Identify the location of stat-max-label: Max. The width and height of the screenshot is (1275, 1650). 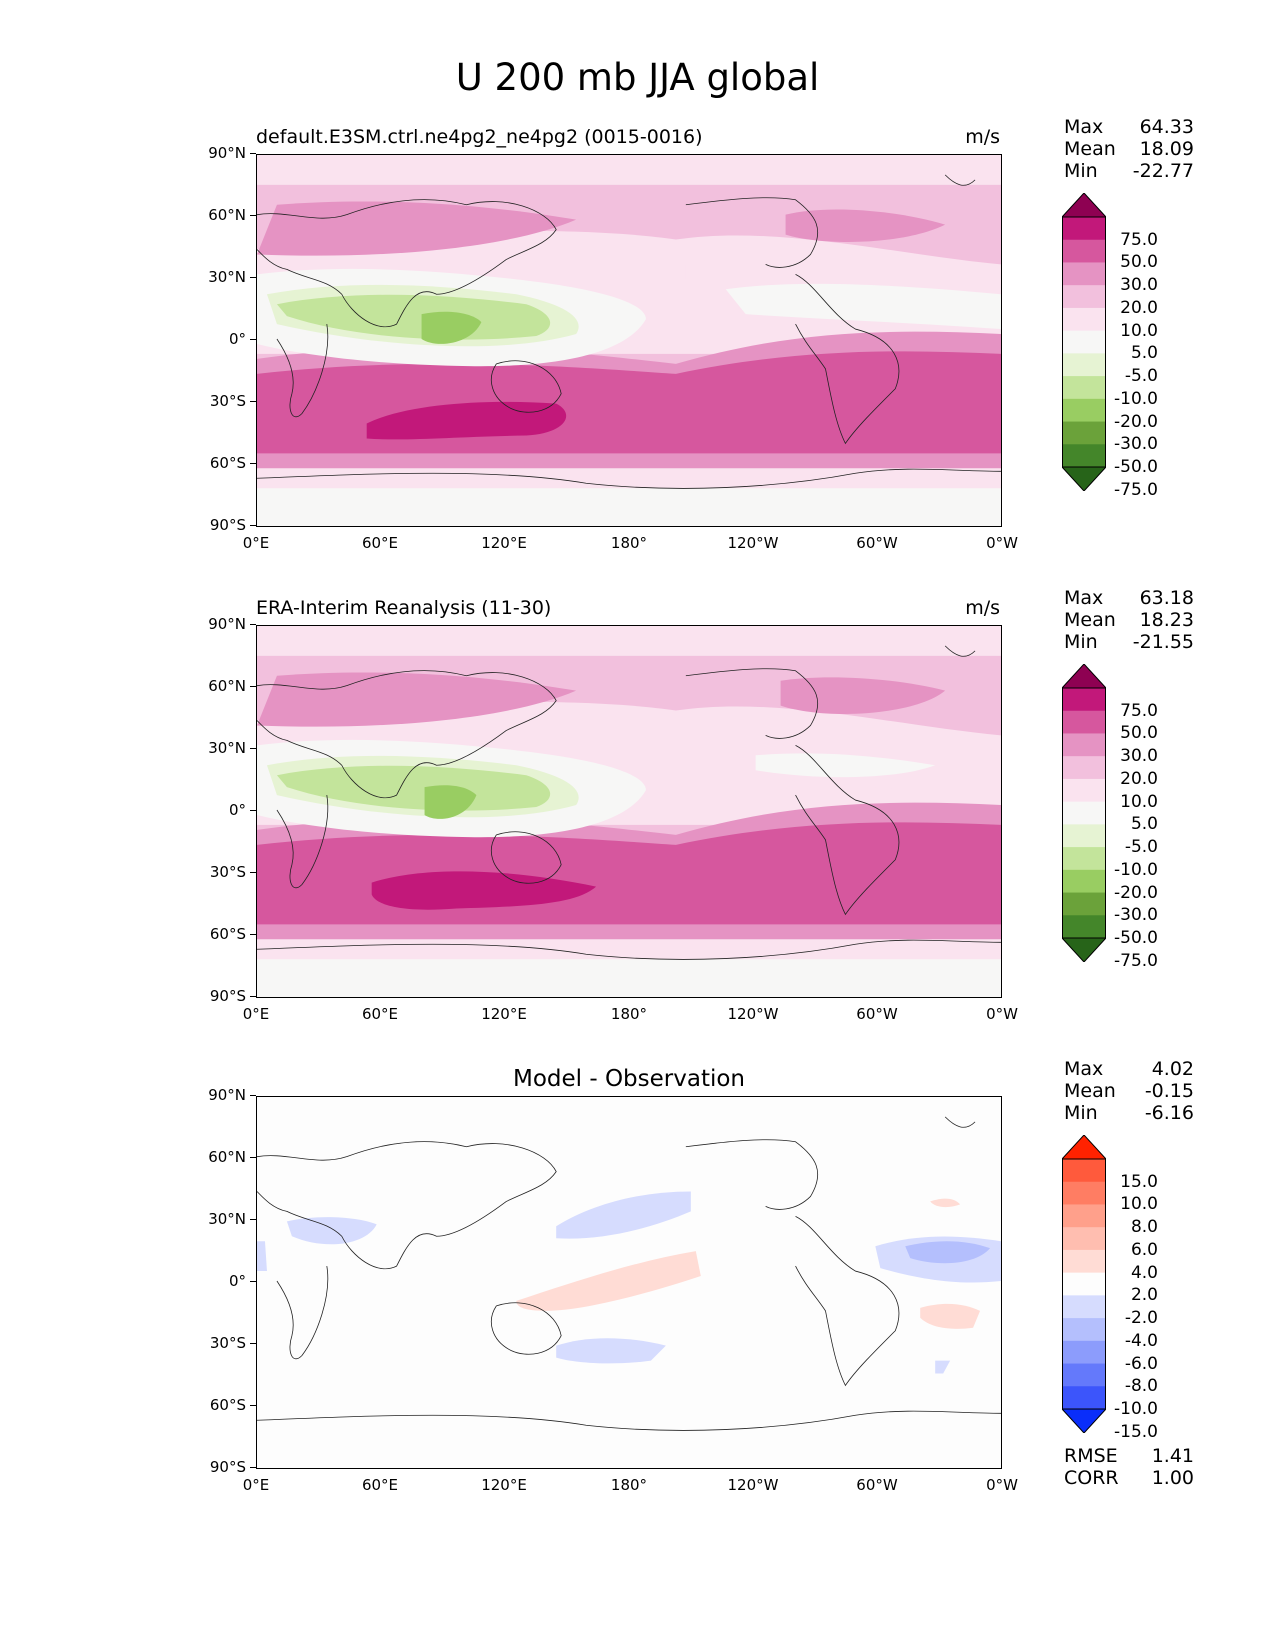
(1084, 1069).